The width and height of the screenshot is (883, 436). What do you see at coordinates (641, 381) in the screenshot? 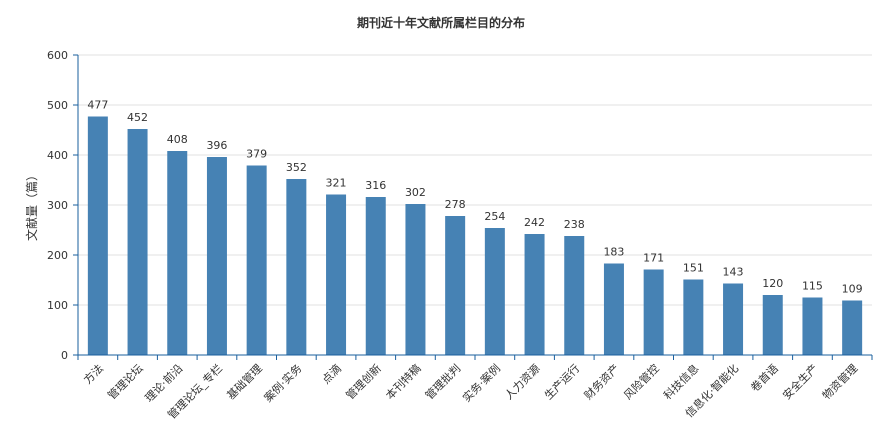
I see `x-tick-label: 风险管控` at bounding box center [641, 381].